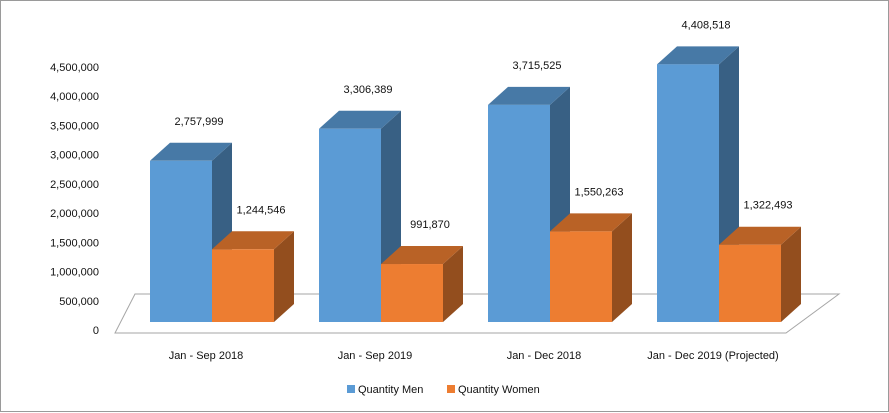 The image size is (889, 413). What do you see at coordinates (199, 122) in the screenshot?
I see `data-label-men: 2,757,999` at bounding box center [199, 122].